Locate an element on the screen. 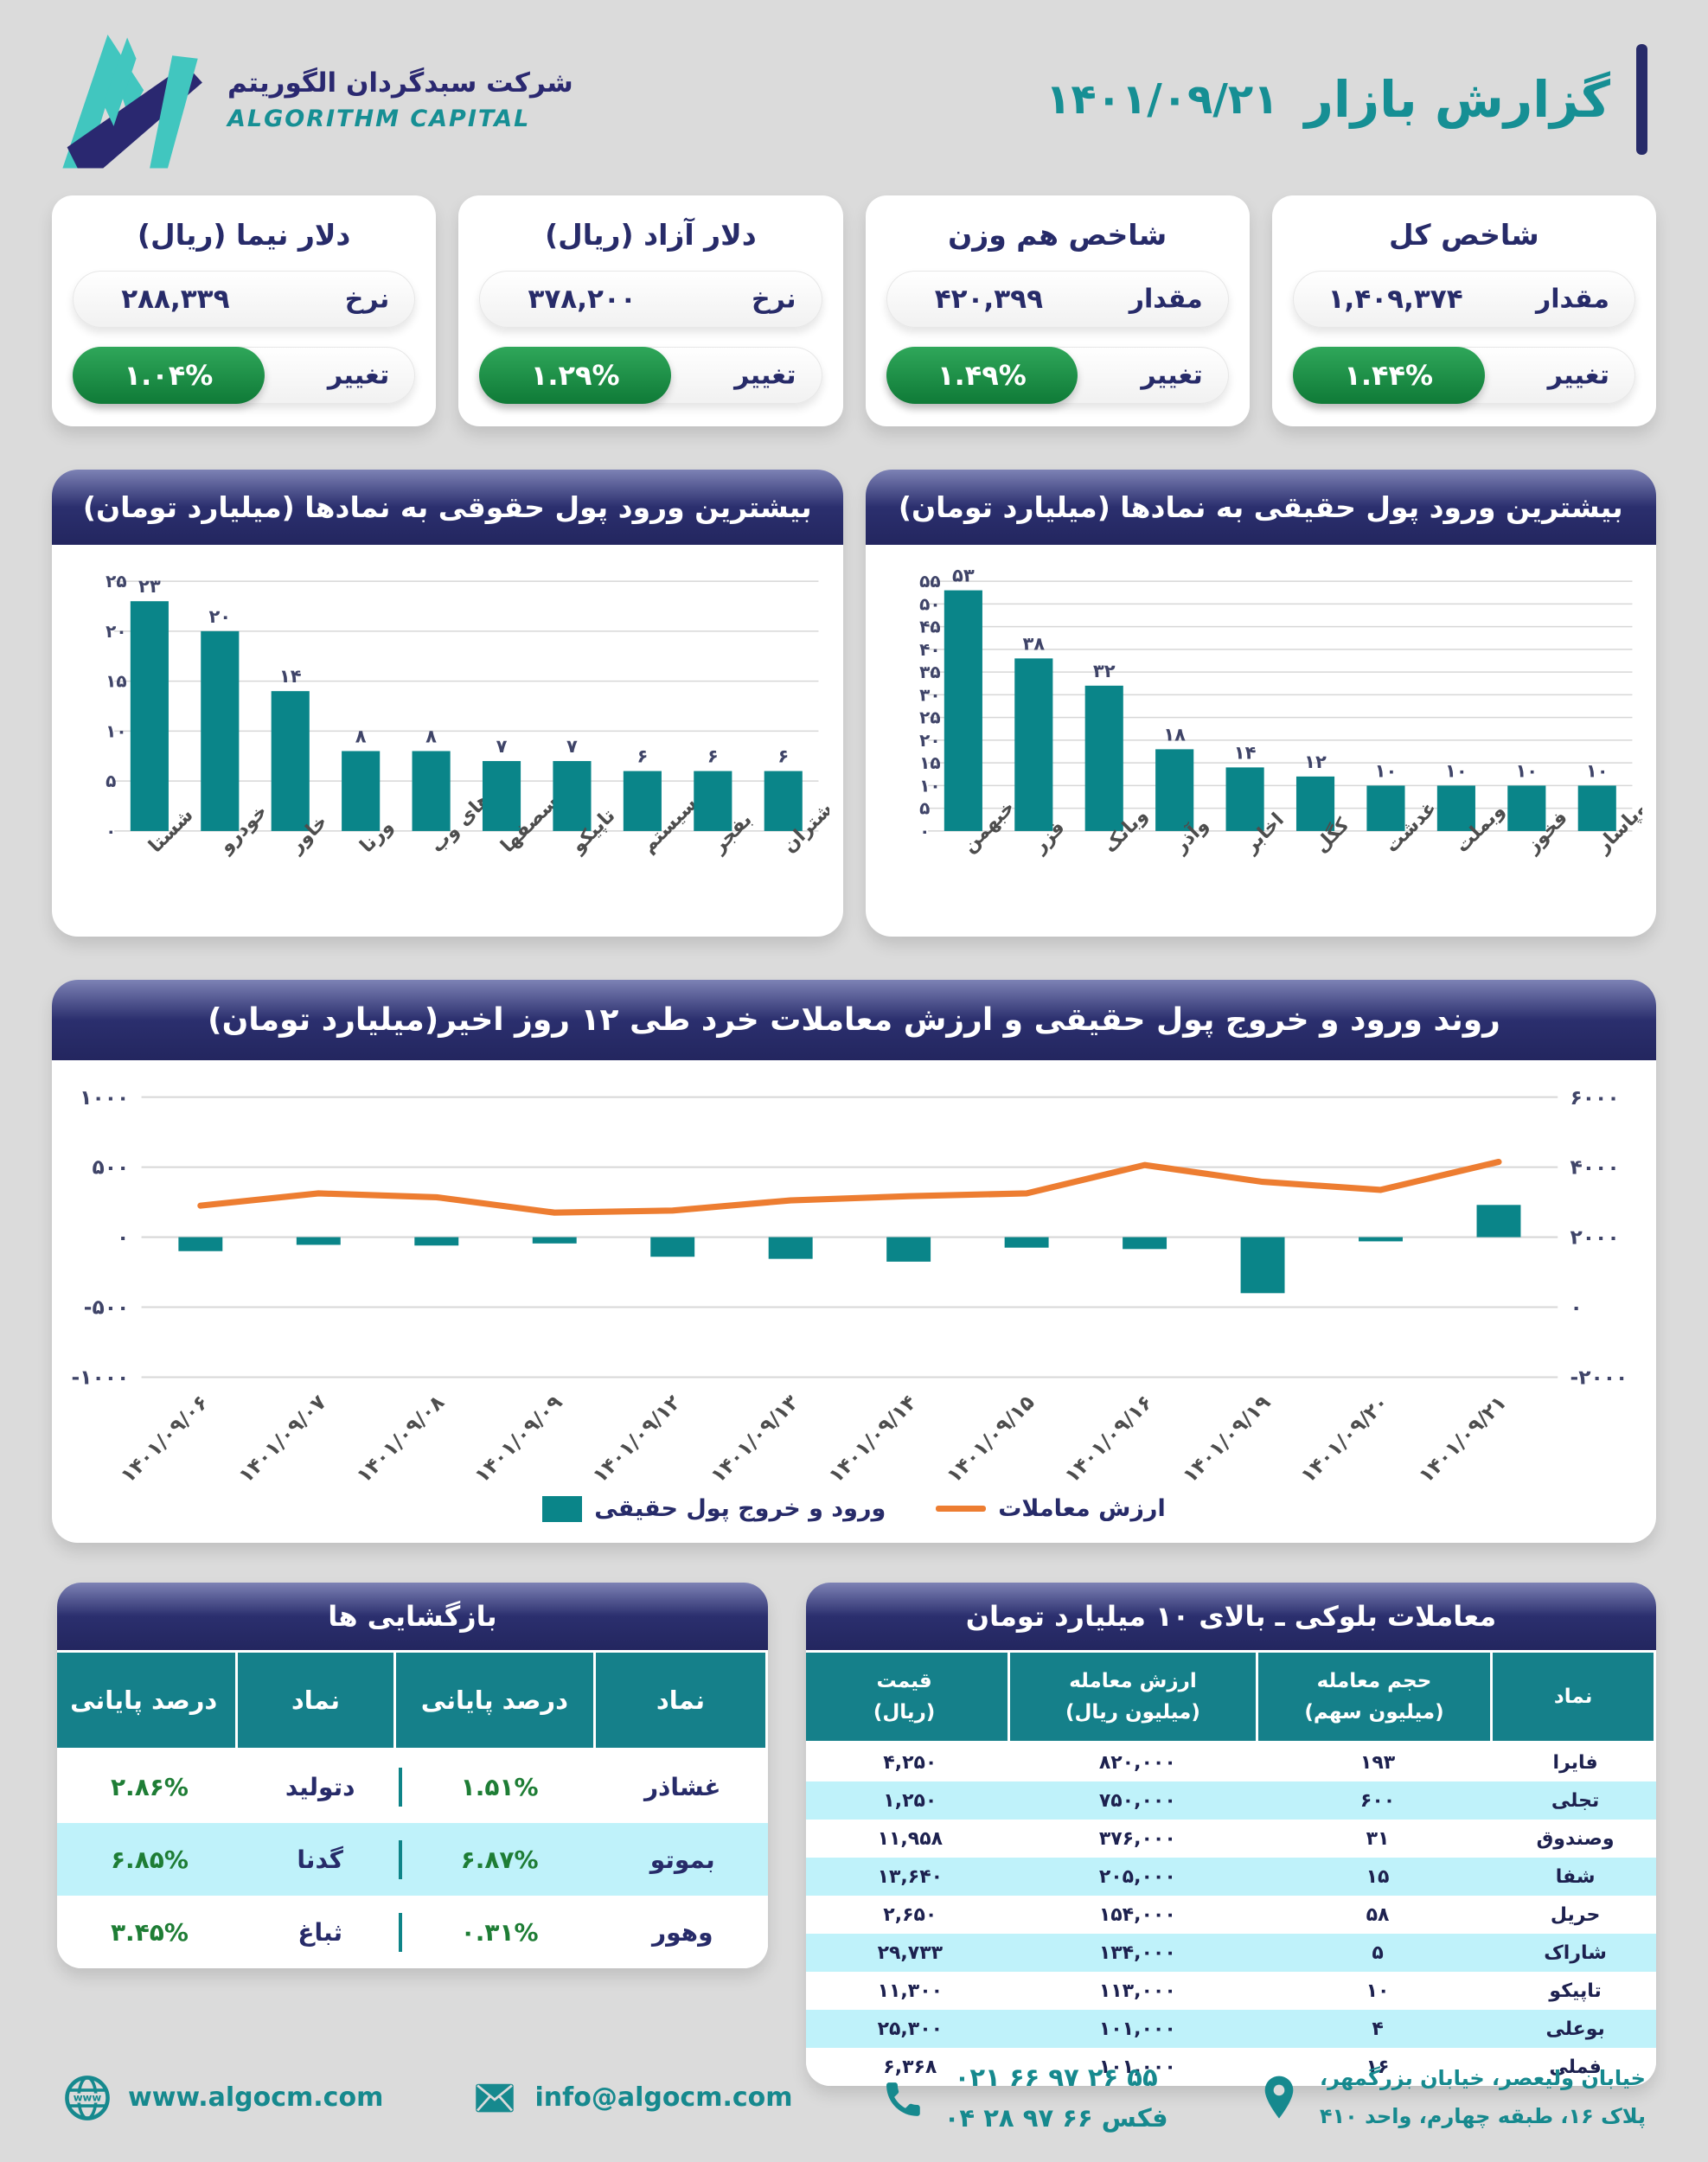  flow-bar-۱۴۰۱/۰۹/۱۹ is located at coordinates (1262, 1265).